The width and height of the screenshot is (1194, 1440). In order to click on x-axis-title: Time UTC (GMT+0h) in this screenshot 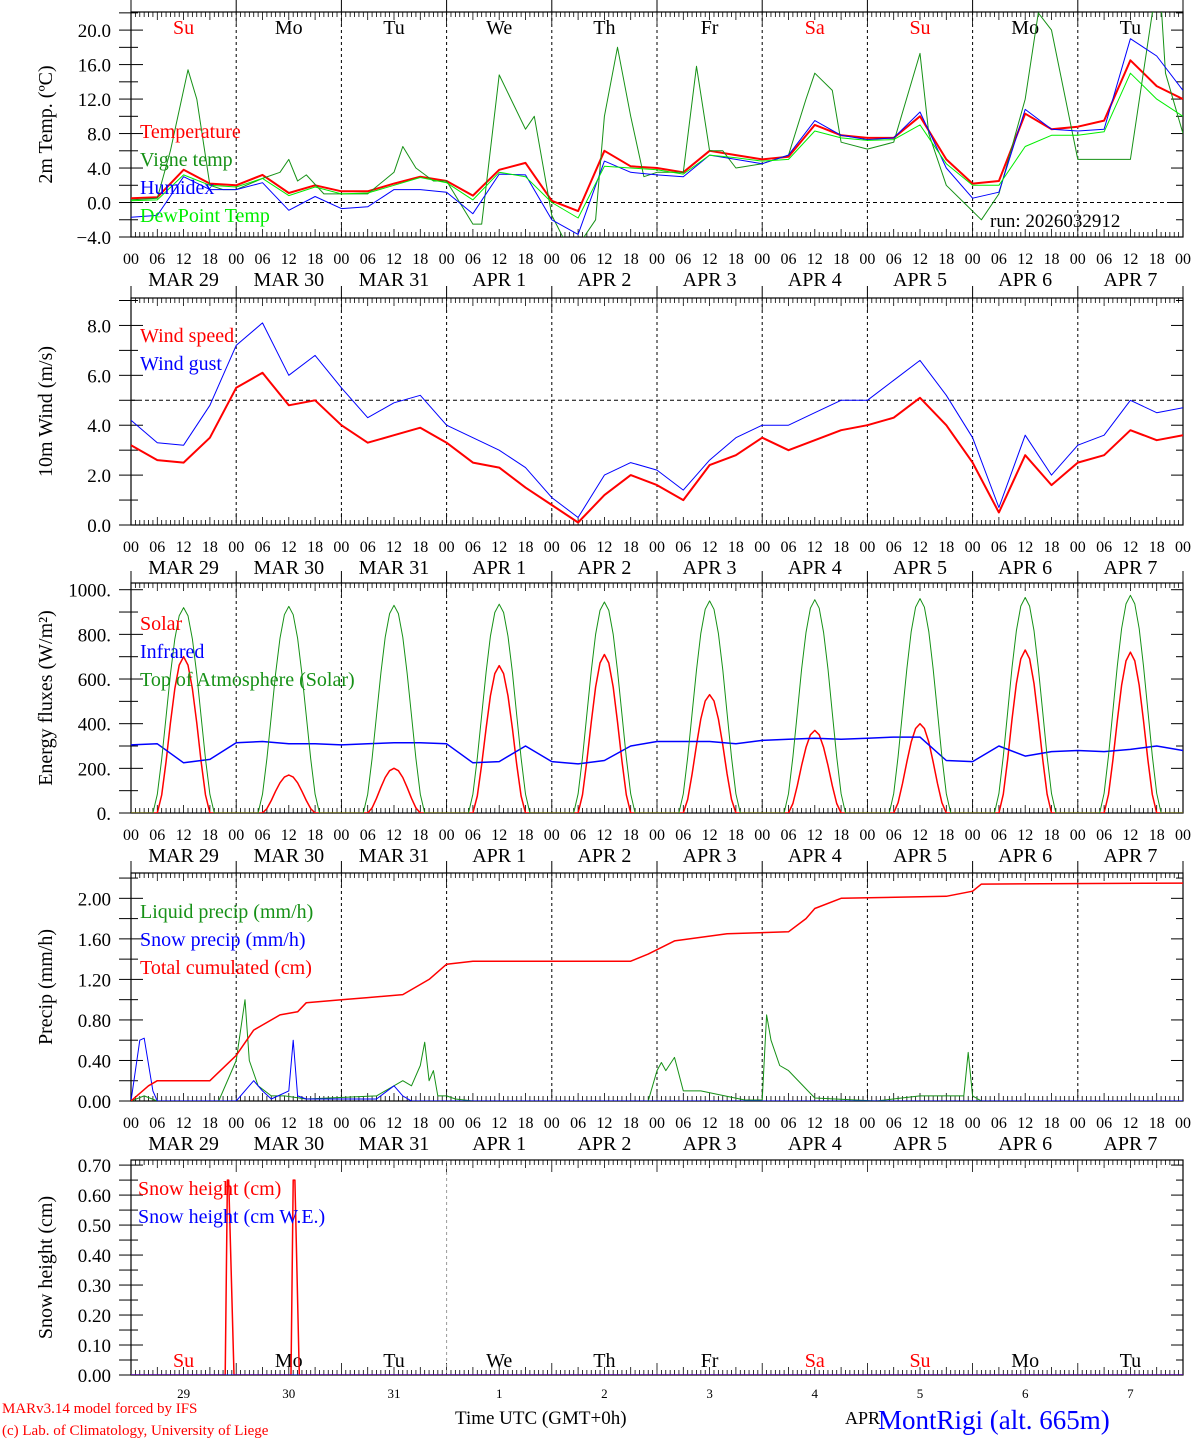, I will do `click(541, 1418)`.